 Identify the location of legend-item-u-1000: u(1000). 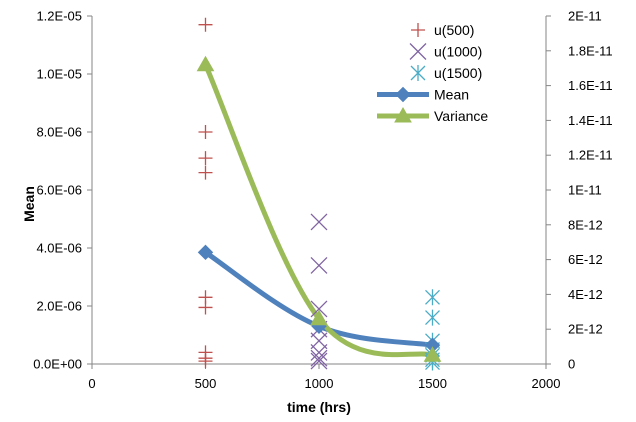
(445, 51).